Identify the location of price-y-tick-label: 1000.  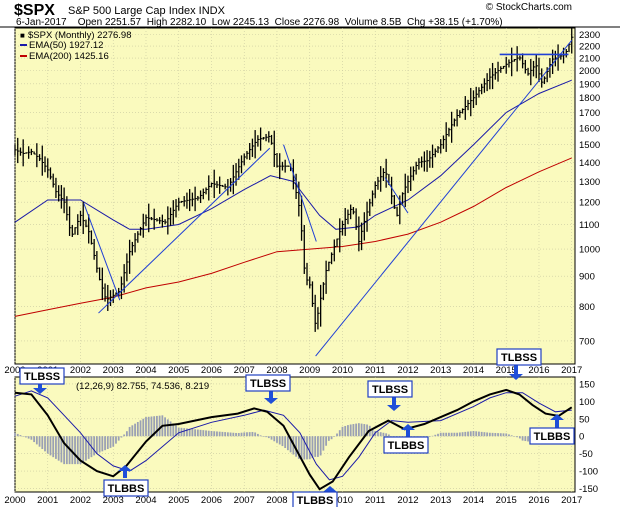
(589, 250).